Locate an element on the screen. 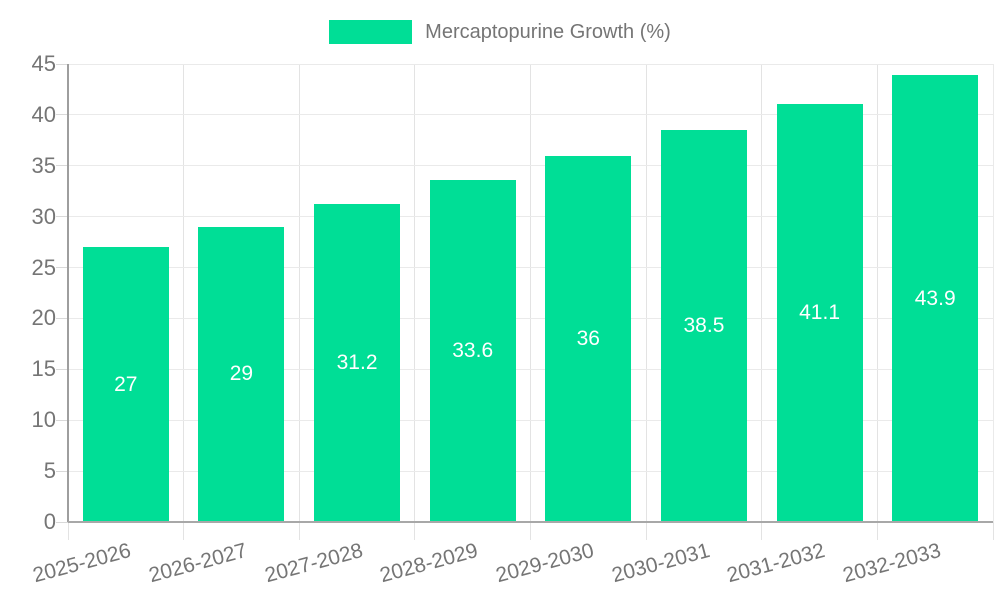 The height and width of the screenshot is (600, 1000). y-tick-label: 0 is located at coordinates (49, 521).